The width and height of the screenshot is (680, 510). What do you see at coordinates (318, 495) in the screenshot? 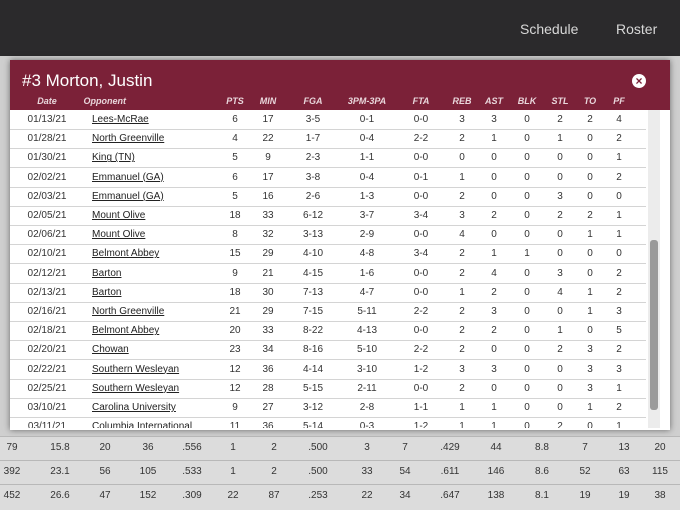
I see `background-cell: .253` at bounding box center [318, 495].